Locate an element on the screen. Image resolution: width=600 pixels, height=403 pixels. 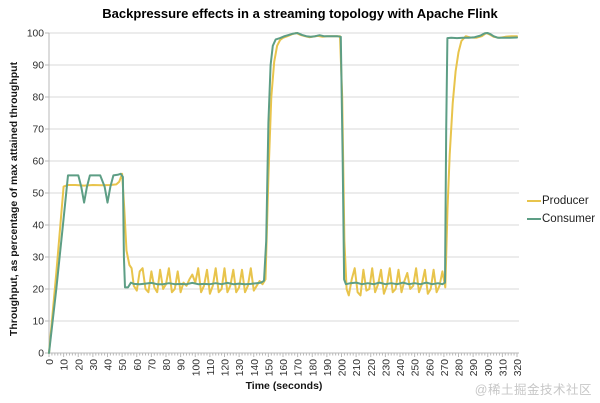
x-tick-label: 200 is located at coordinates (343, 367).